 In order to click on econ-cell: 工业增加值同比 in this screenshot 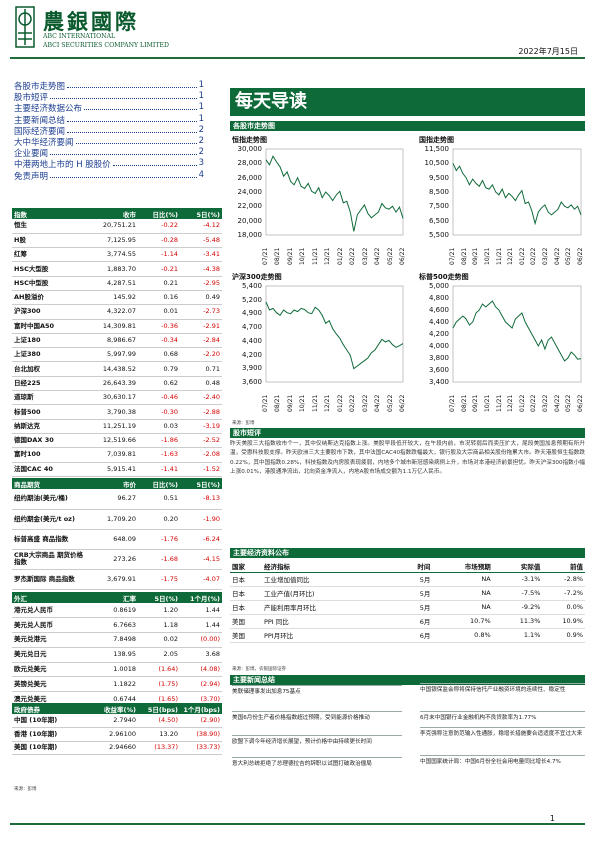, I will do `click(286, 580)`.